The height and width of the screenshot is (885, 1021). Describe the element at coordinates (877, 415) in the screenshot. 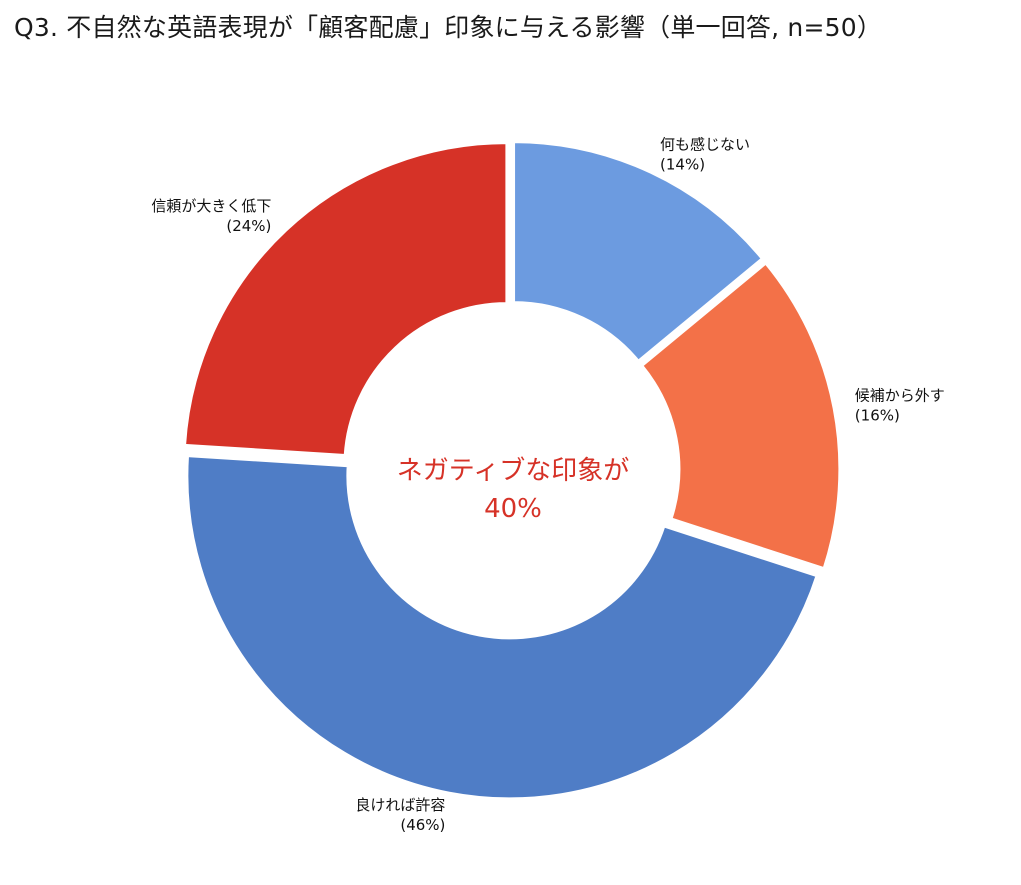

I see `slice-value-label-2: (16%)` at that location.